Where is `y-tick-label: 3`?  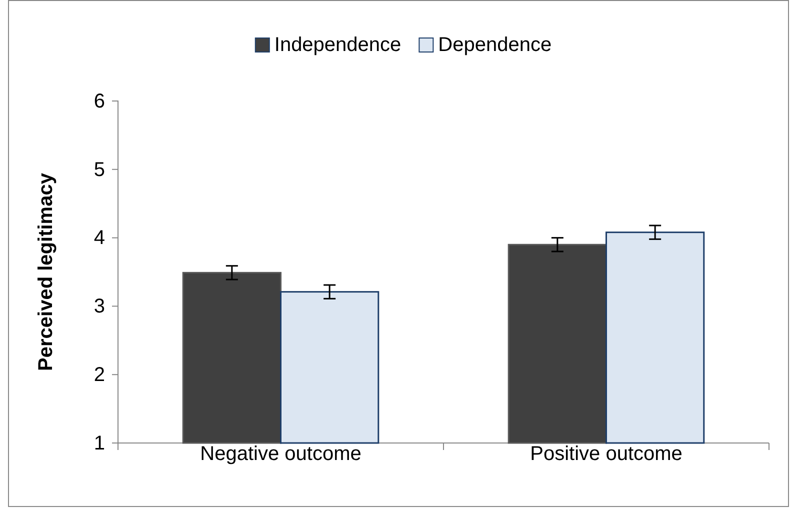
y-tick-label: 3 is located at coordinates (99, 307).